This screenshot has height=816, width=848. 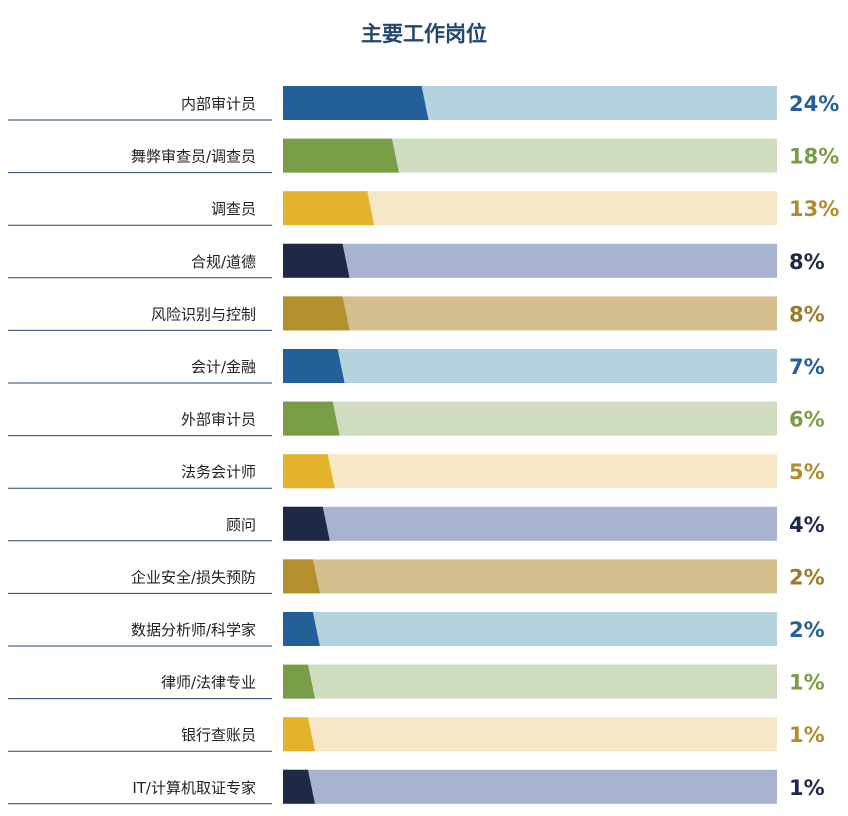 What do you see at coordinates (218, 735) in the screenshot?
I see `category-label: 银行查账员` at bounding box center [218, 735].